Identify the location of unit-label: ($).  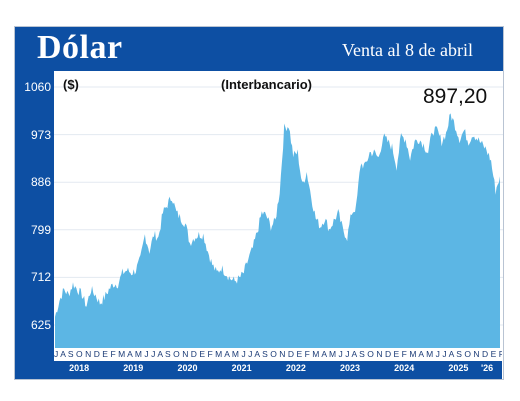
(71, 84).